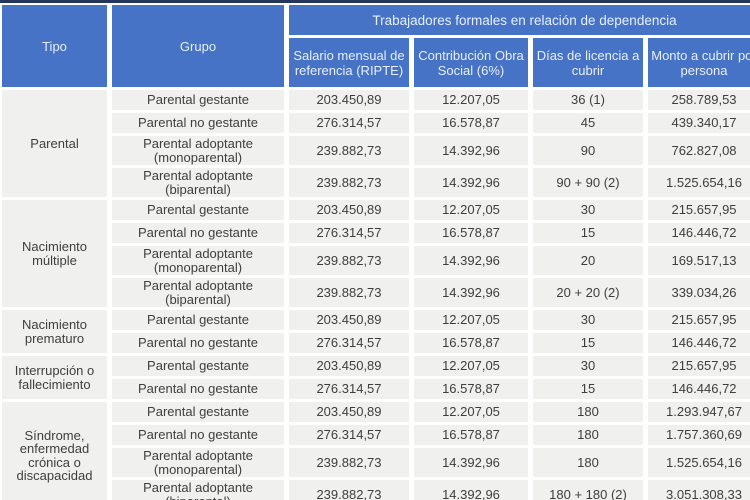  Describe the element at coordinates (699, 412) in the screenshot. I see `monto-cell: 1.293.947,67` at that location.